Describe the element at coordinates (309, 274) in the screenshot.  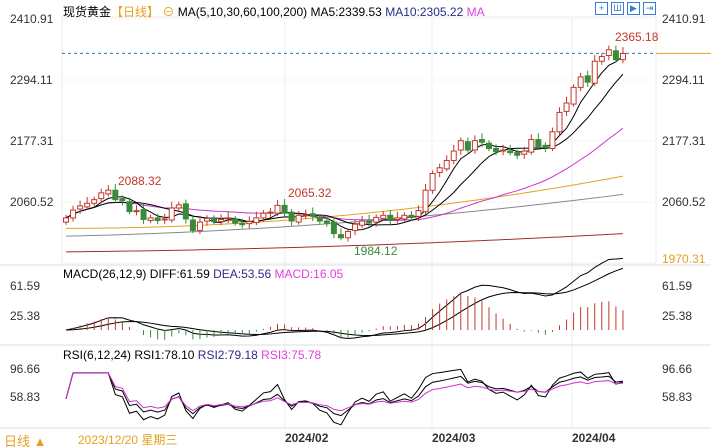
I see `macd-value: MACD:16.05` at that location.